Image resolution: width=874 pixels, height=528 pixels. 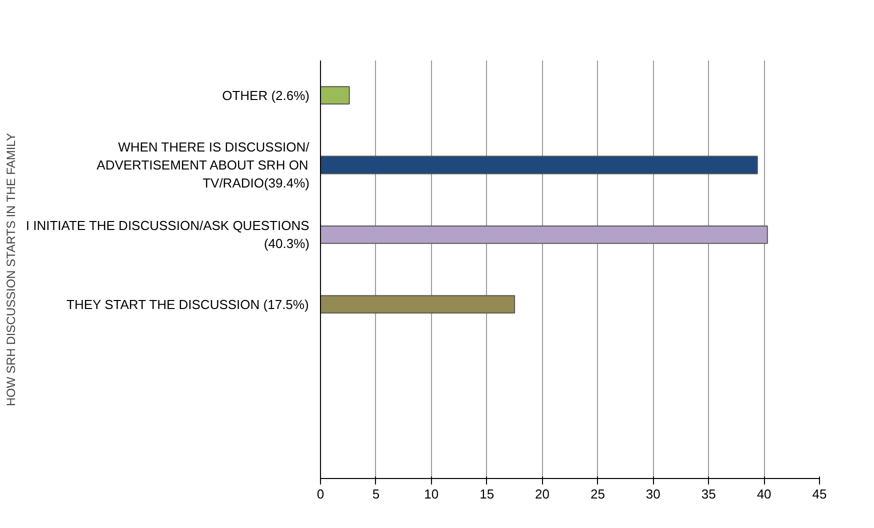 What do you see at coordinates (487, 494) in the screenshot?
I see `x-tick-label: 15` at bounding box center [487, 494].